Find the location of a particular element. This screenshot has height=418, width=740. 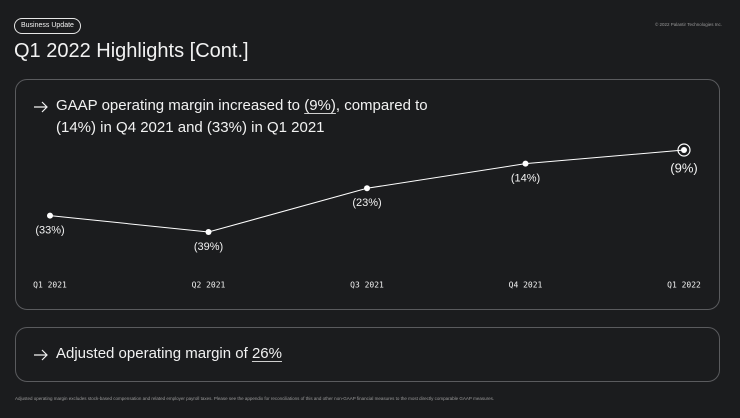

copyright: © 2022 Palantir Technologies Inc. is located at coordinates (688, 24).